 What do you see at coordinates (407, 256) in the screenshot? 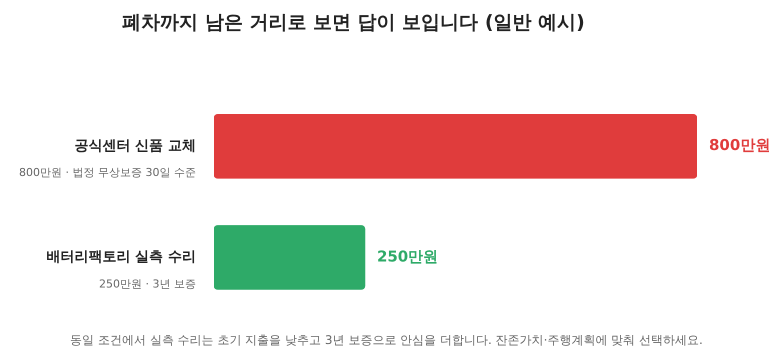
I see `data-label: 250만원` at bounding box center [407, 256].